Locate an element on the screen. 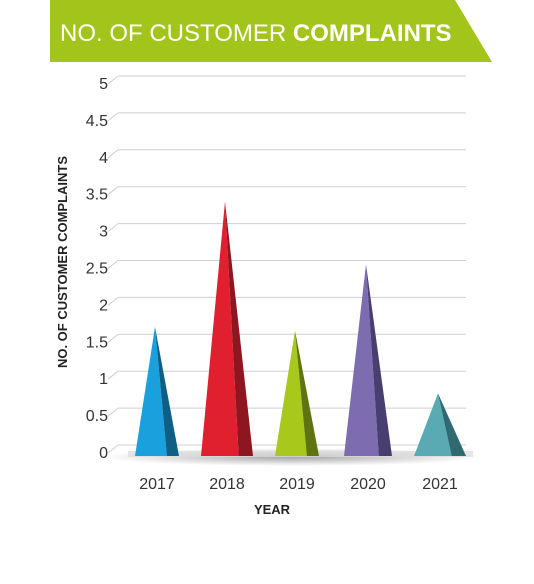 The image size is (534, 584). x-tick-label: 2019 is located at coordinates (297, 484).